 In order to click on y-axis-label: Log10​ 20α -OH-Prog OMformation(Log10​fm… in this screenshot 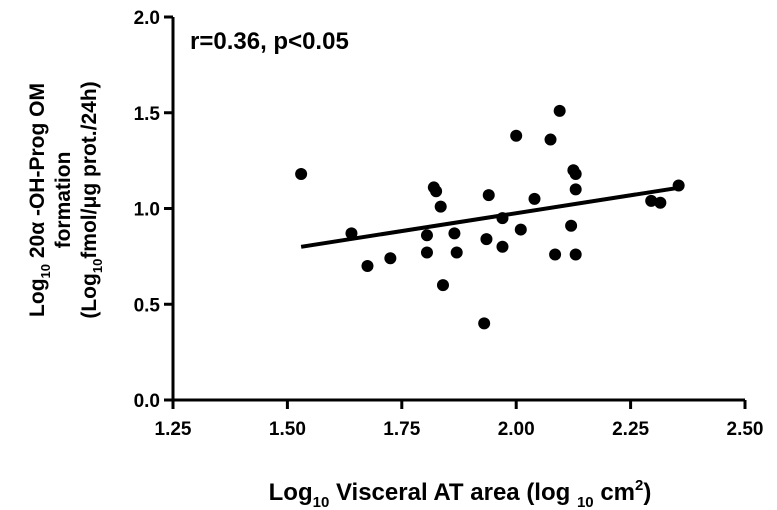, I will do `click(65, 199)`.